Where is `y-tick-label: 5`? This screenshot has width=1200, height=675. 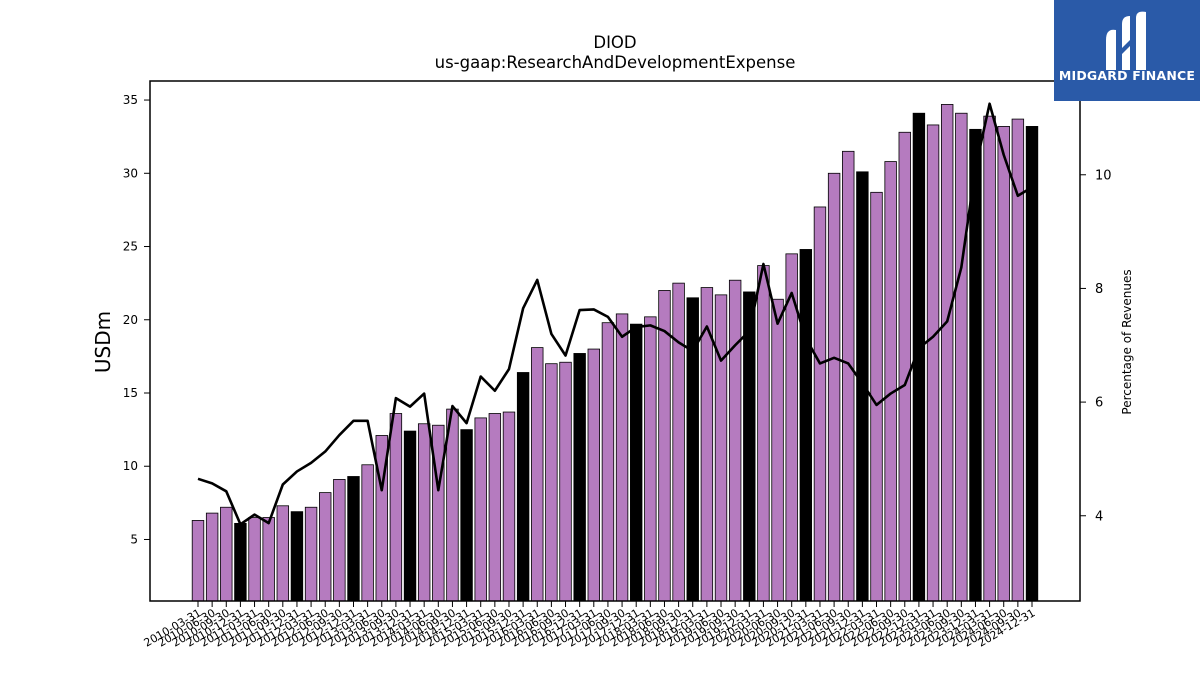 y-tick-label: 5 is located at coordinates (134, 539).